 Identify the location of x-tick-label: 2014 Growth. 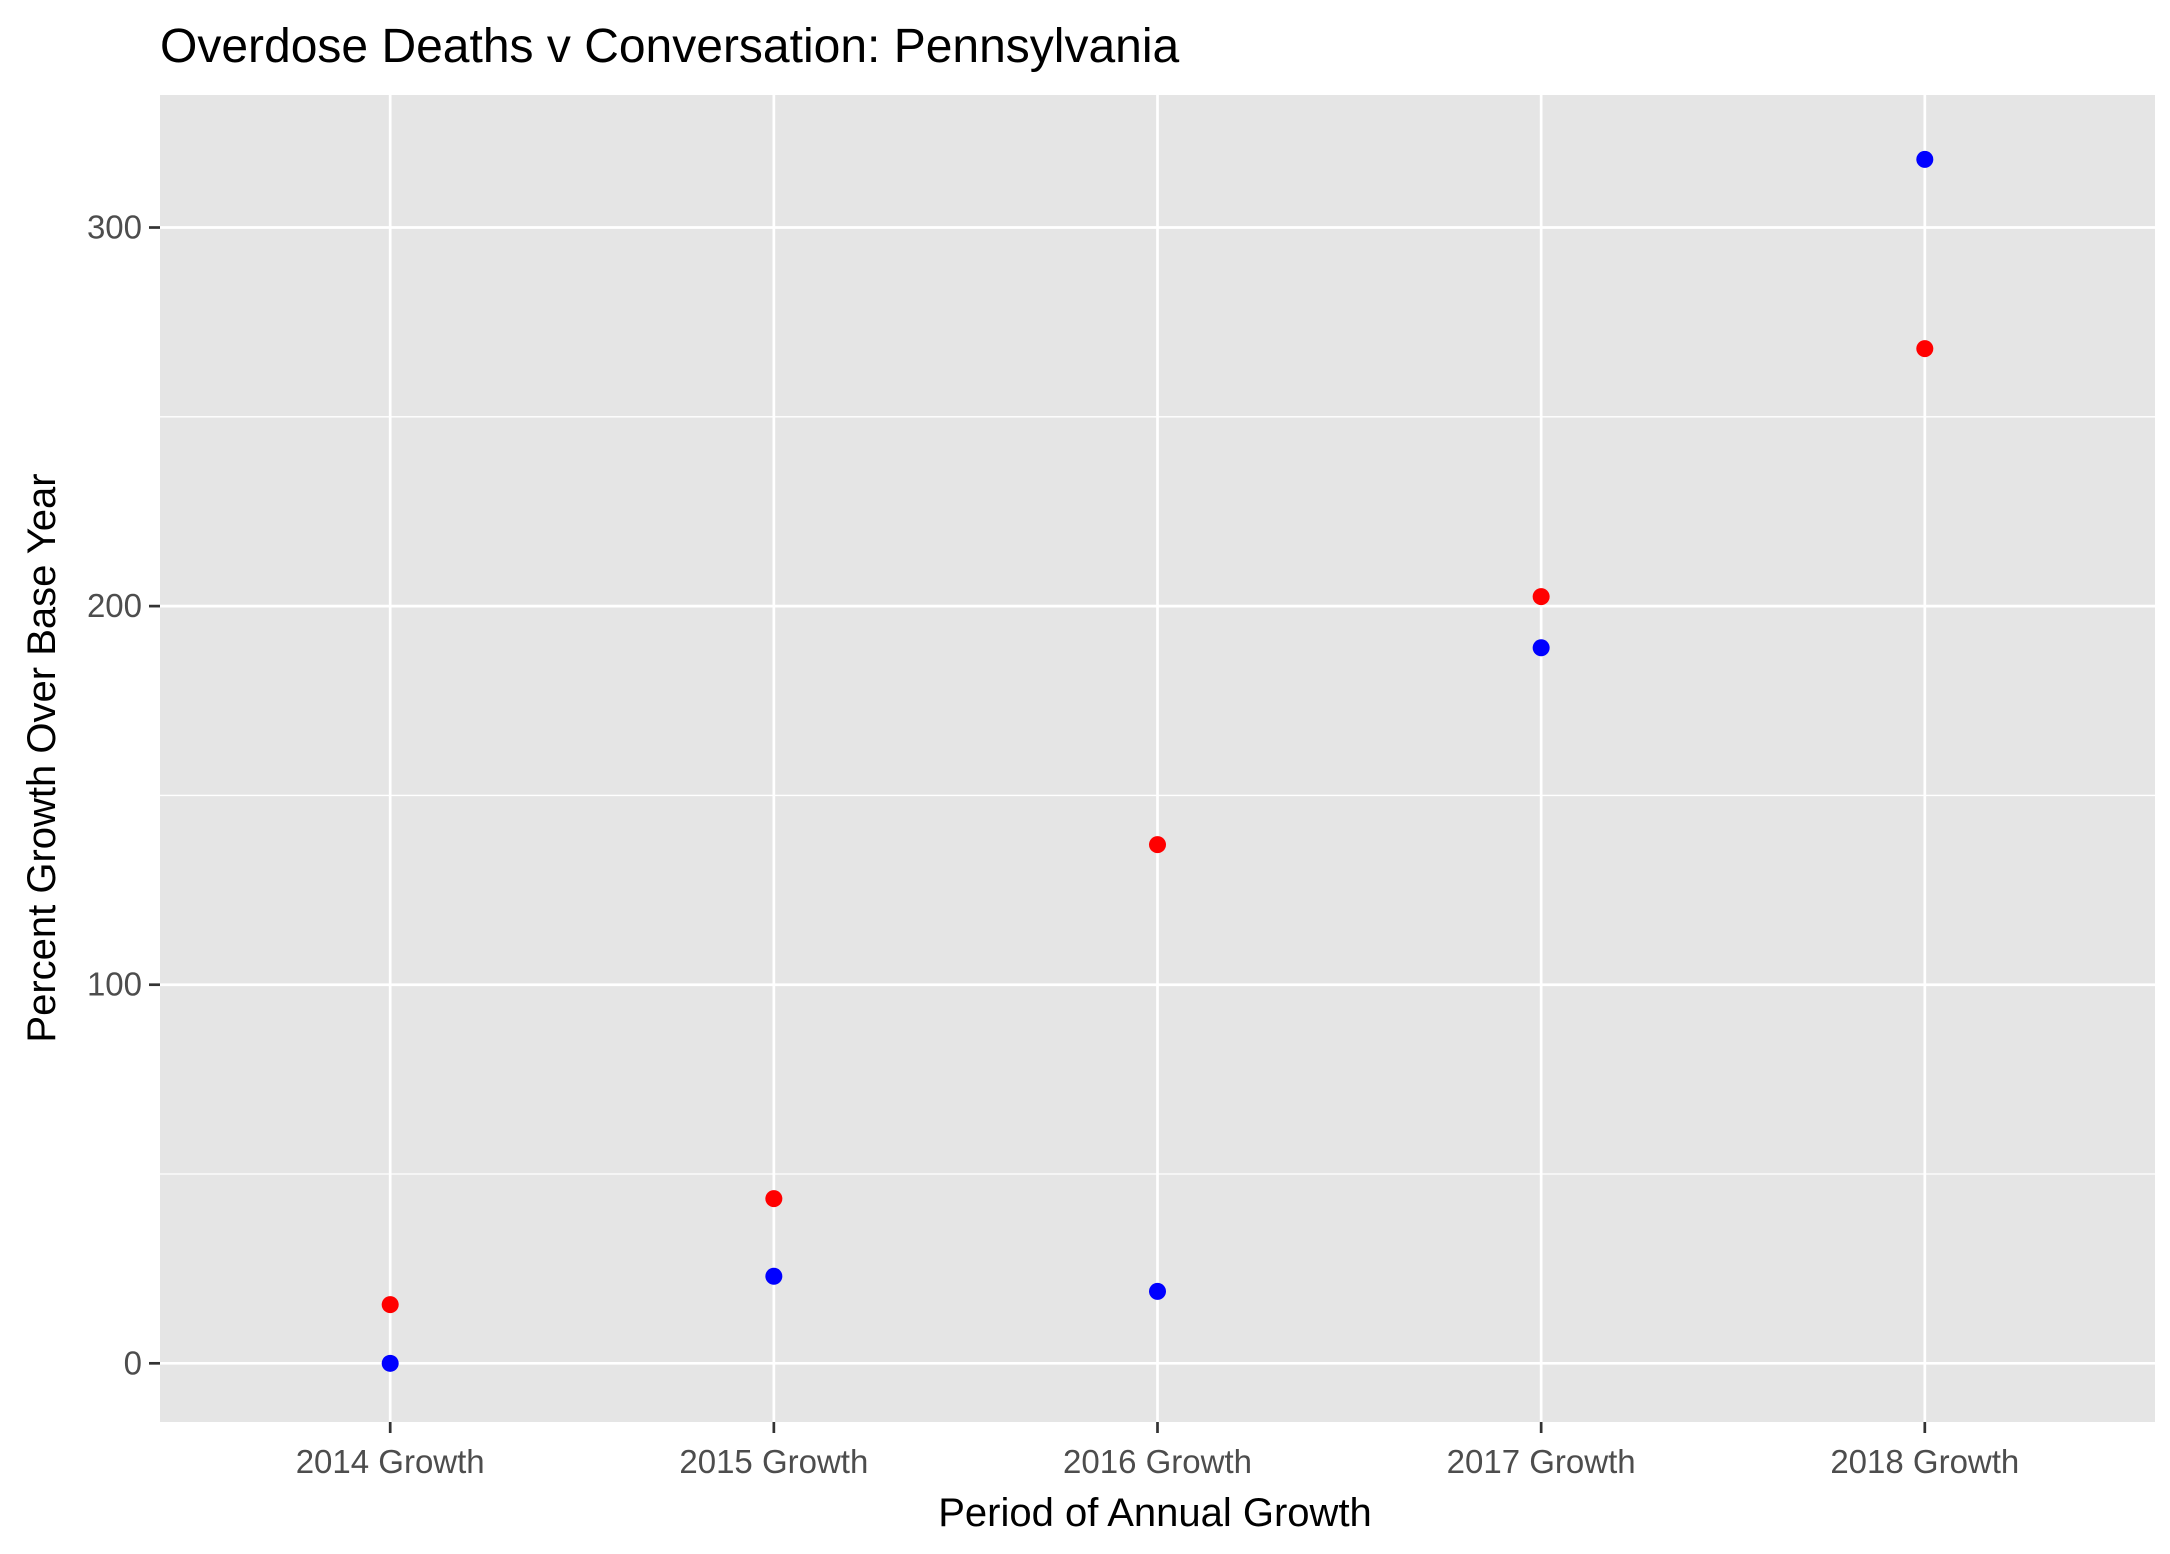
(390, 1461).